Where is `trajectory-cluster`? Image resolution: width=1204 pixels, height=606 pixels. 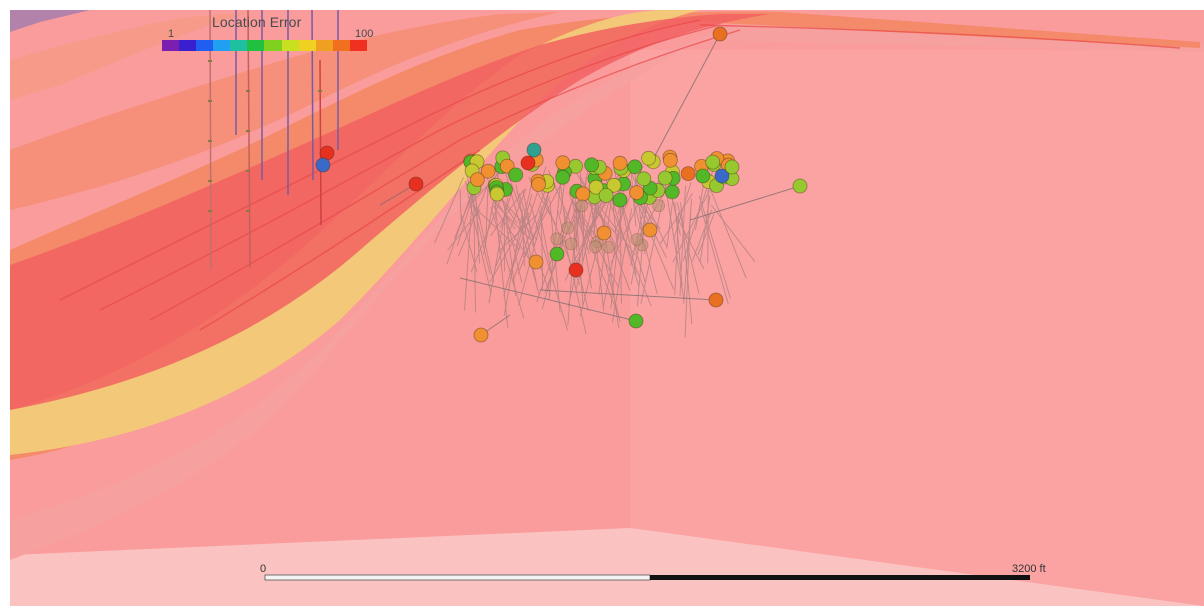 trajectory-cluster is located at coordinates (595, 251).